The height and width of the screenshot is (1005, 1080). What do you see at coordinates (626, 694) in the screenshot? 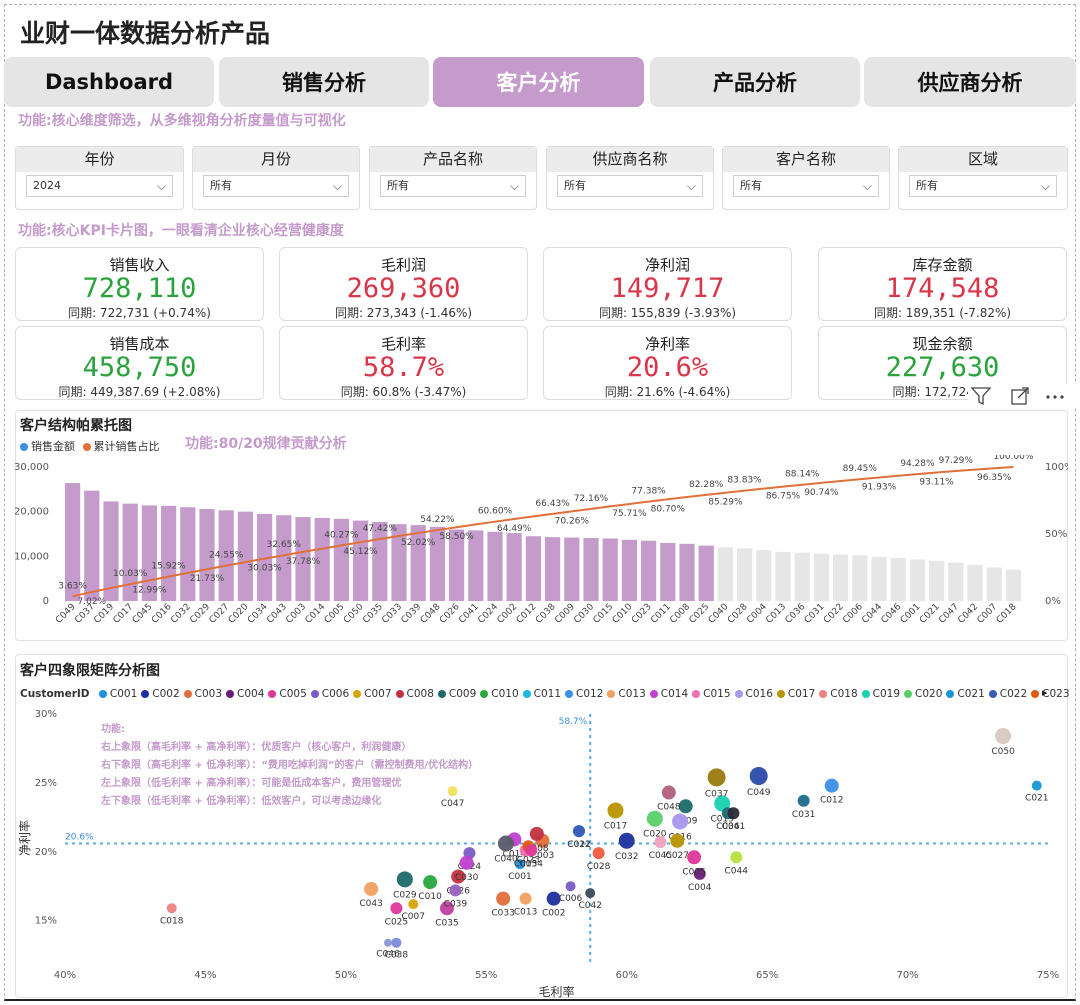
I see `legend-item-customer: C013` at bounding box center [626, 694].